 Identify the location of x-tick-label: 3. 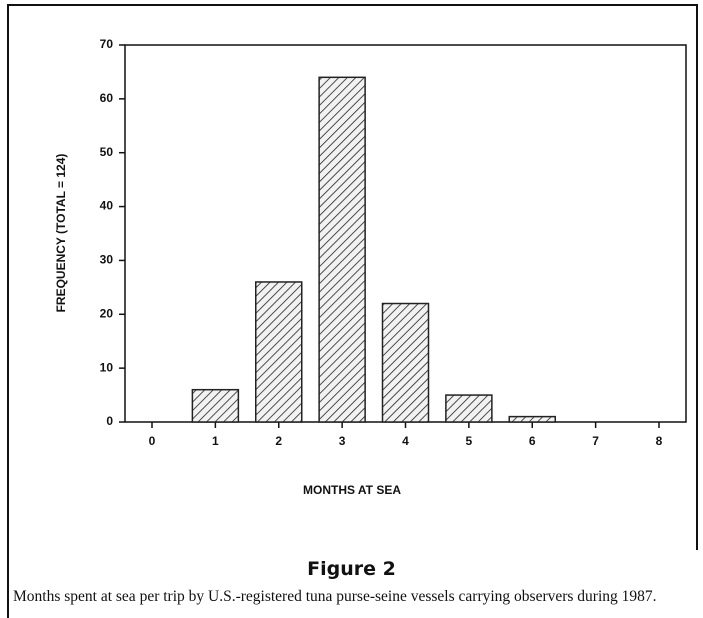
(342, 441).